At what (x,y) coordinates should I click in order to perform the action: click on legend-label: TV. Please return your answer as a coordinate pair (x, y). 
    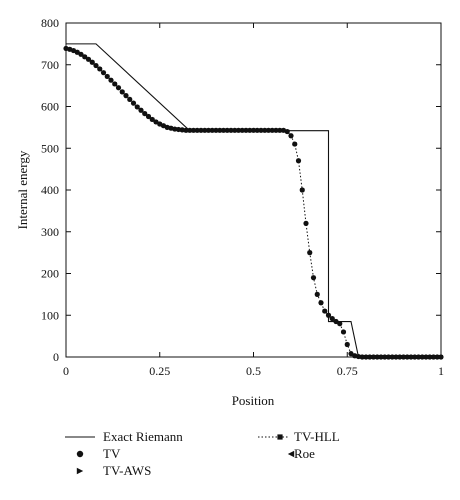
    Looking at the image, I should click on (112, 453).